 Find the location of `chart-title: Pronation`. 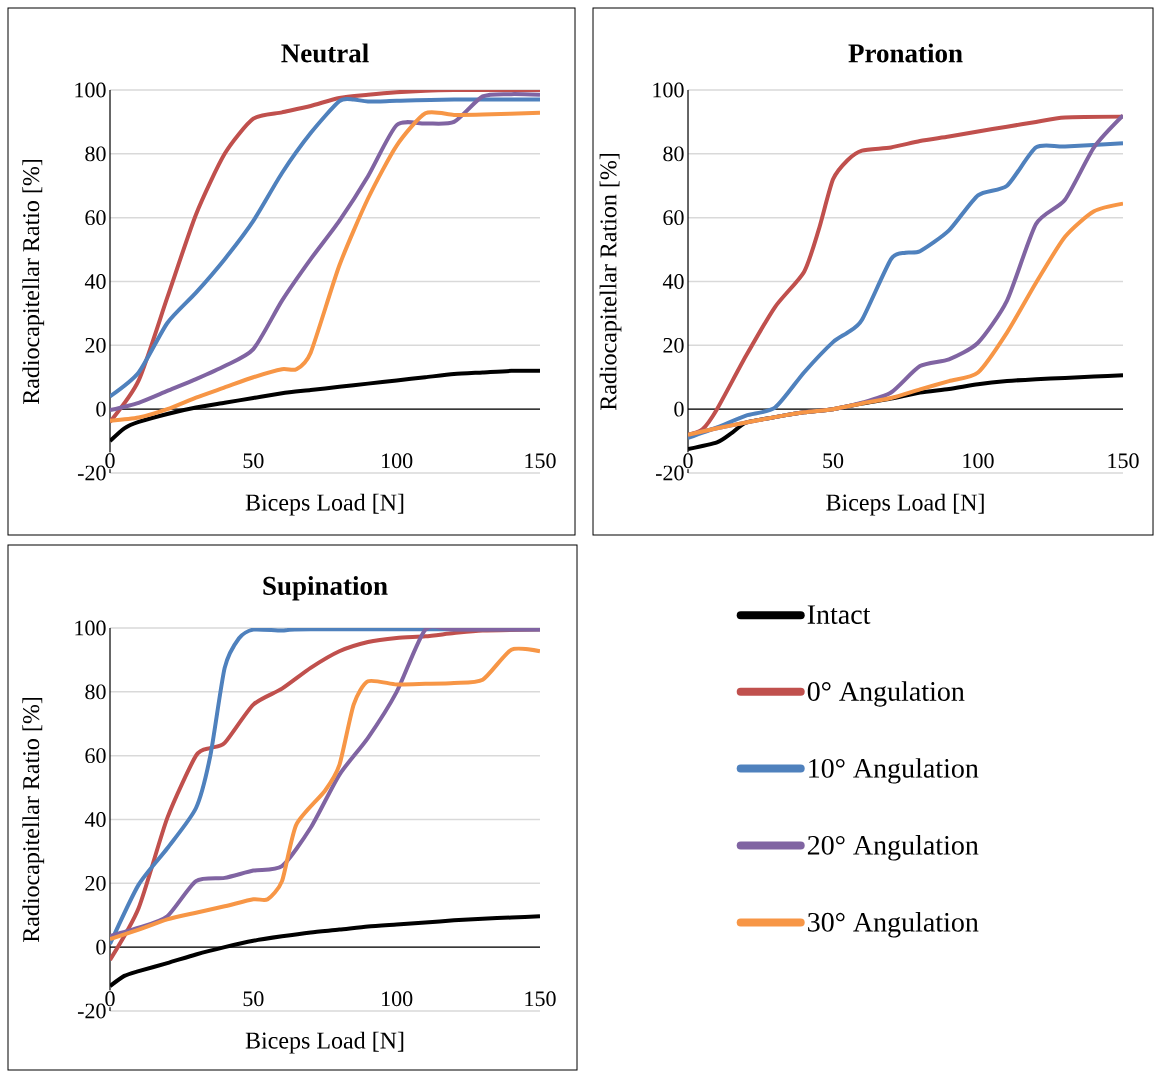

chart-title: Pronation is located at coordinates (905, 53).